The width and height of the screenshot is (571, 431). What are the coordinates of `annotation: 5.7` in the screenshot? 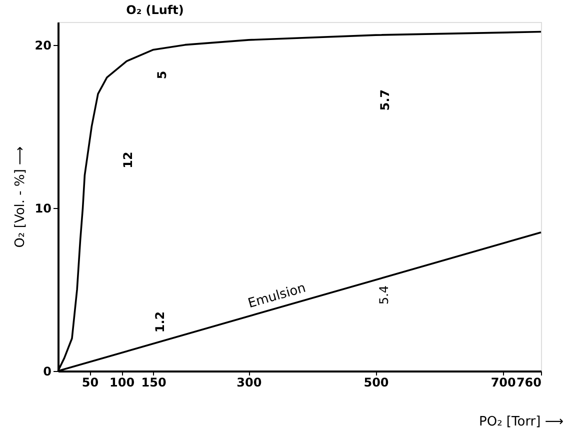 It's located at (385, 100).